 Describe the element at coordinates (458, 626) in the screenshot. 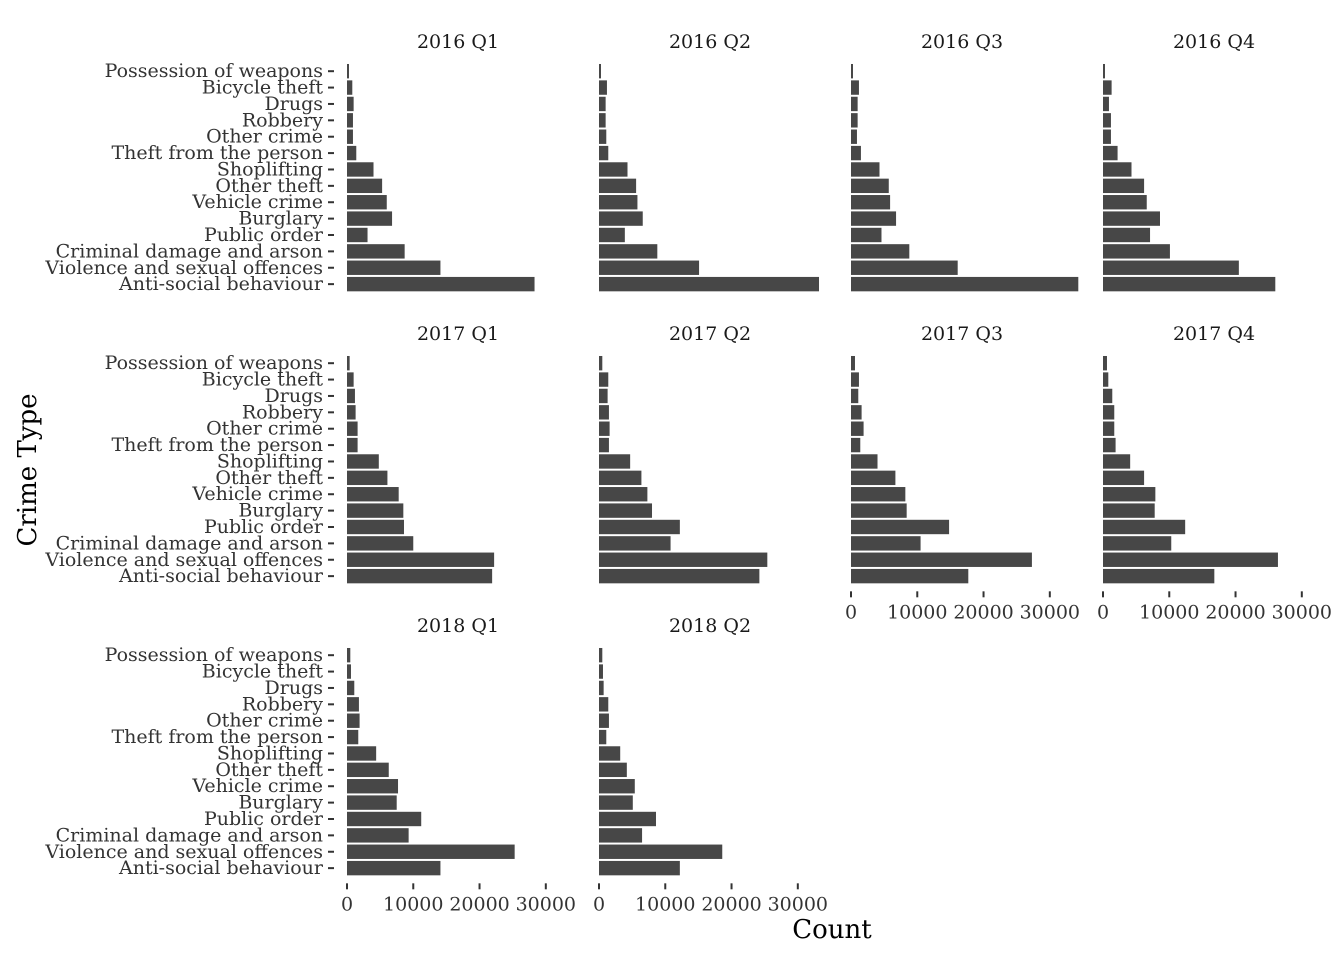

I see `panel-title: 2018 Q1` at that location.